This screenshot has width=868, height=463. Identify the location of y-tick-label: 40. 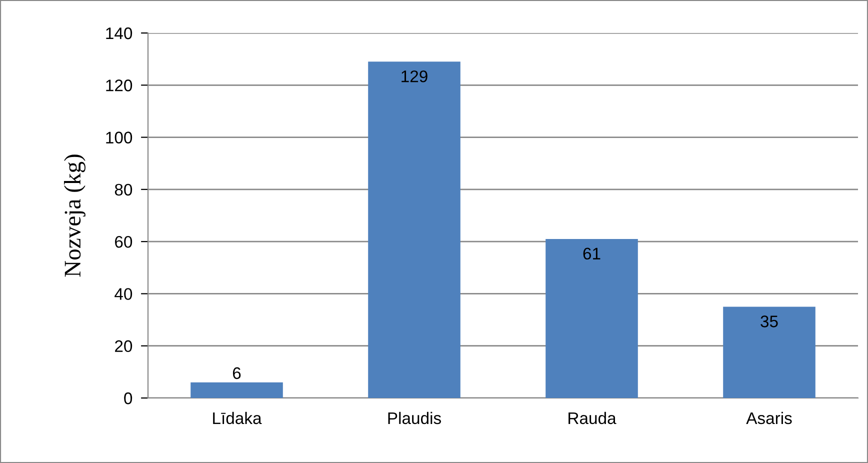
(123, 294).